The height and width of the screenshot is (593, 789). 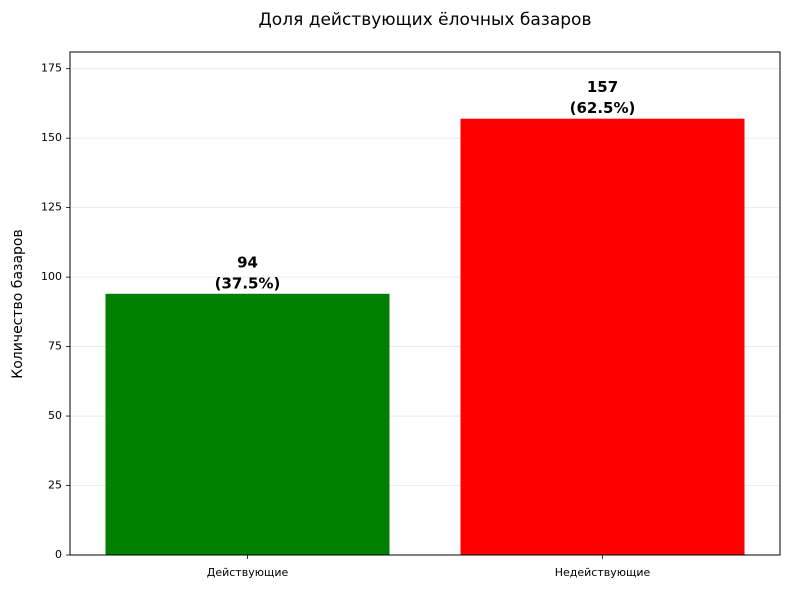 I want to click on y-axis-label: Количество базаров, so click(x=18, y=304).